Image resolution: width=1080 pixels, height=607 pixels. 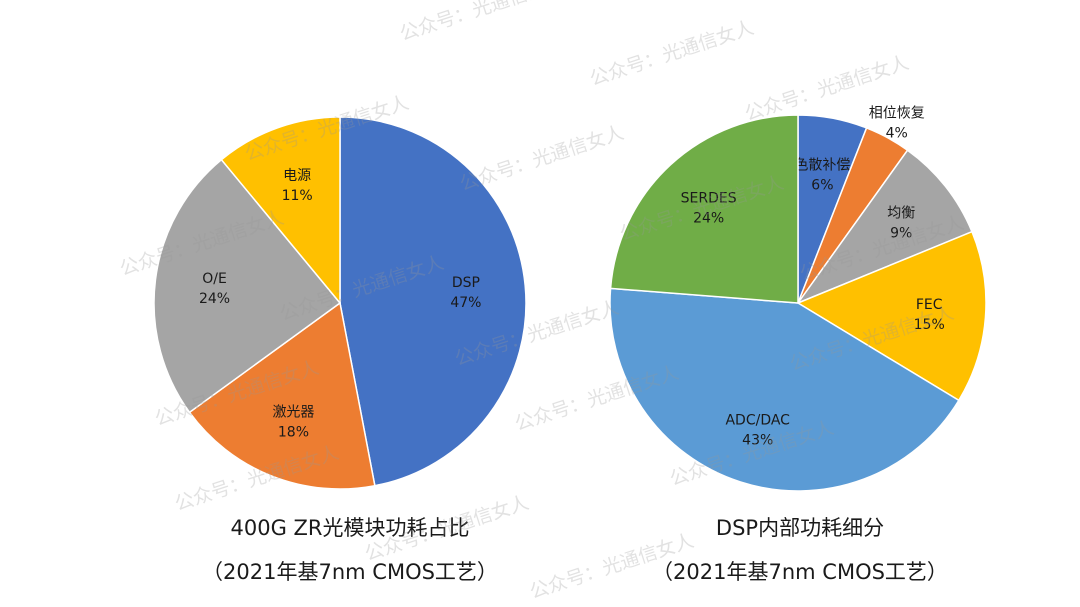 I want to click on slice-value-1-0: 6%, so click(x=822, y=186).